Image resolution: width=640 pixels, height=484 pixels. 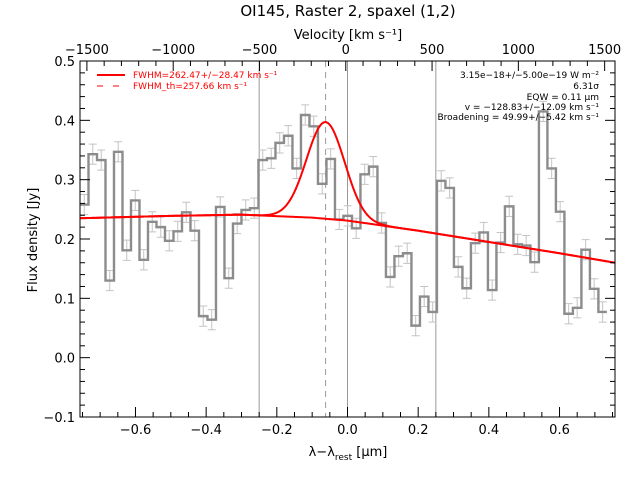 I want to click on x-tick-label: 0.6, so click(x=559, y=430).